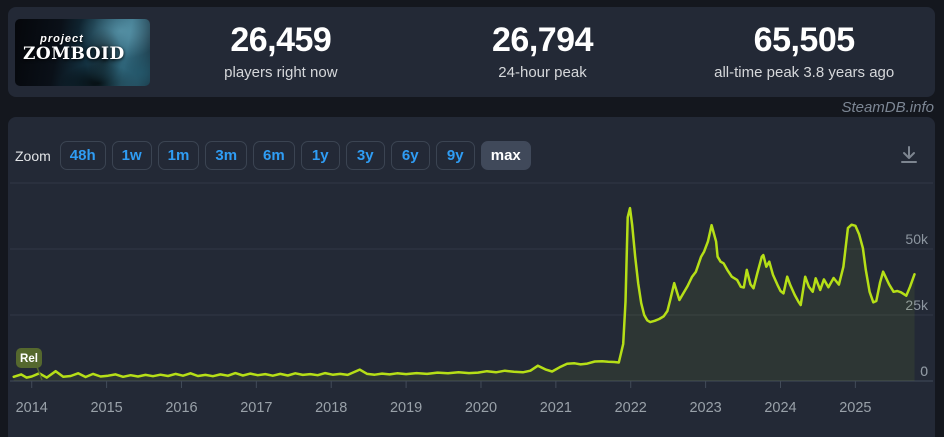 This screenshot has height=437, width=944. Describe the element at coordinates (281, 40) in the screenshot. I see `current-players-value: 26,459` at that location.